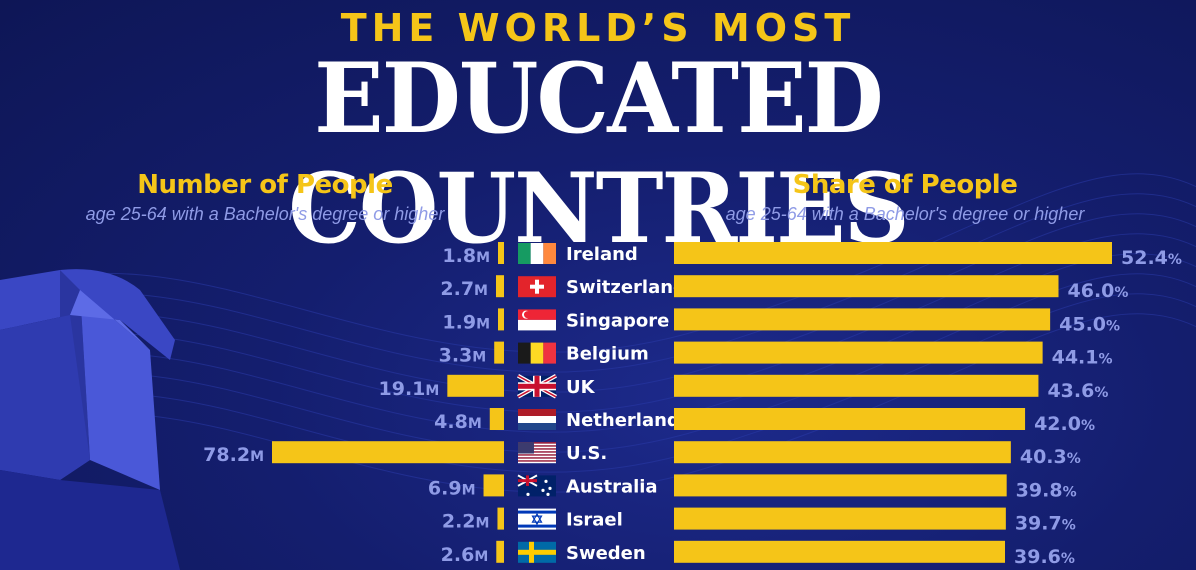  I want to click on graduation-cap-illustration, so click(90, 419).